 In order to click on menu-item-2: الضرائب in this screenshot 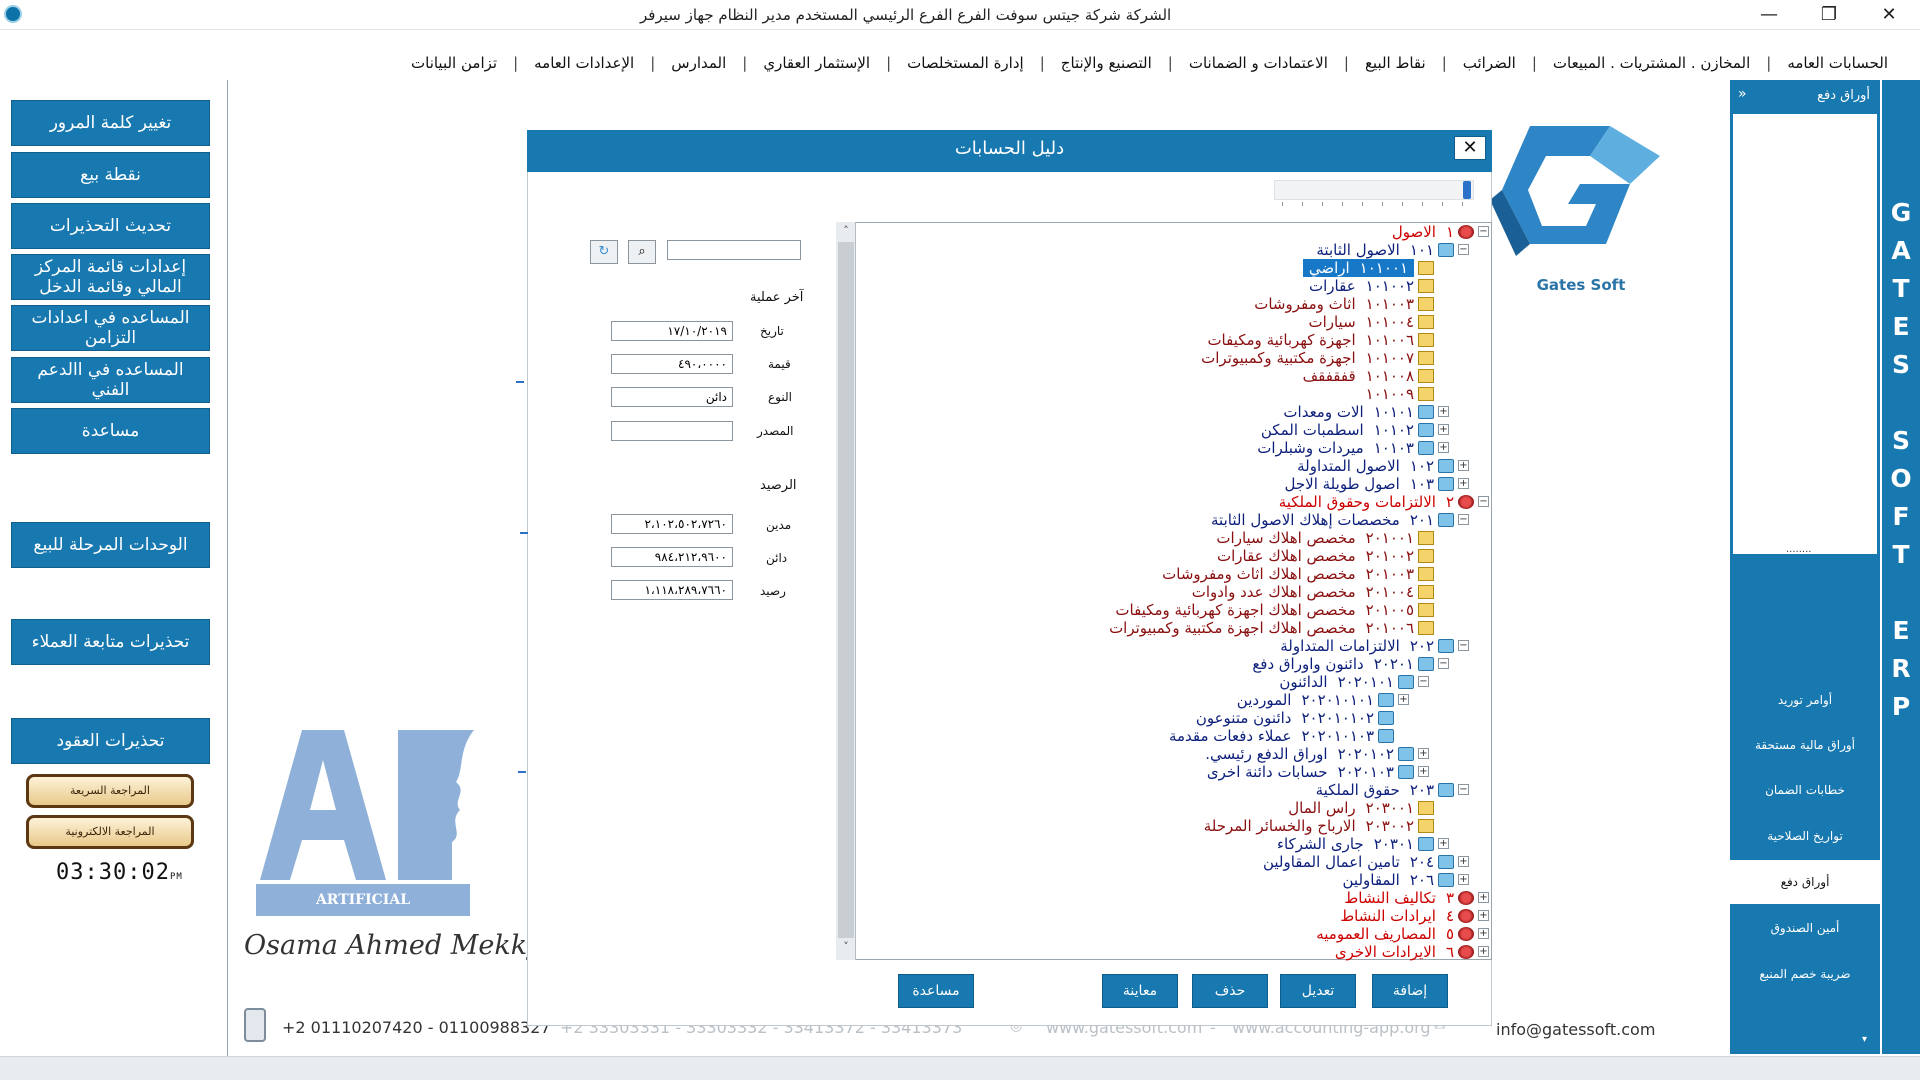, I will do `click(1489, 63)`.